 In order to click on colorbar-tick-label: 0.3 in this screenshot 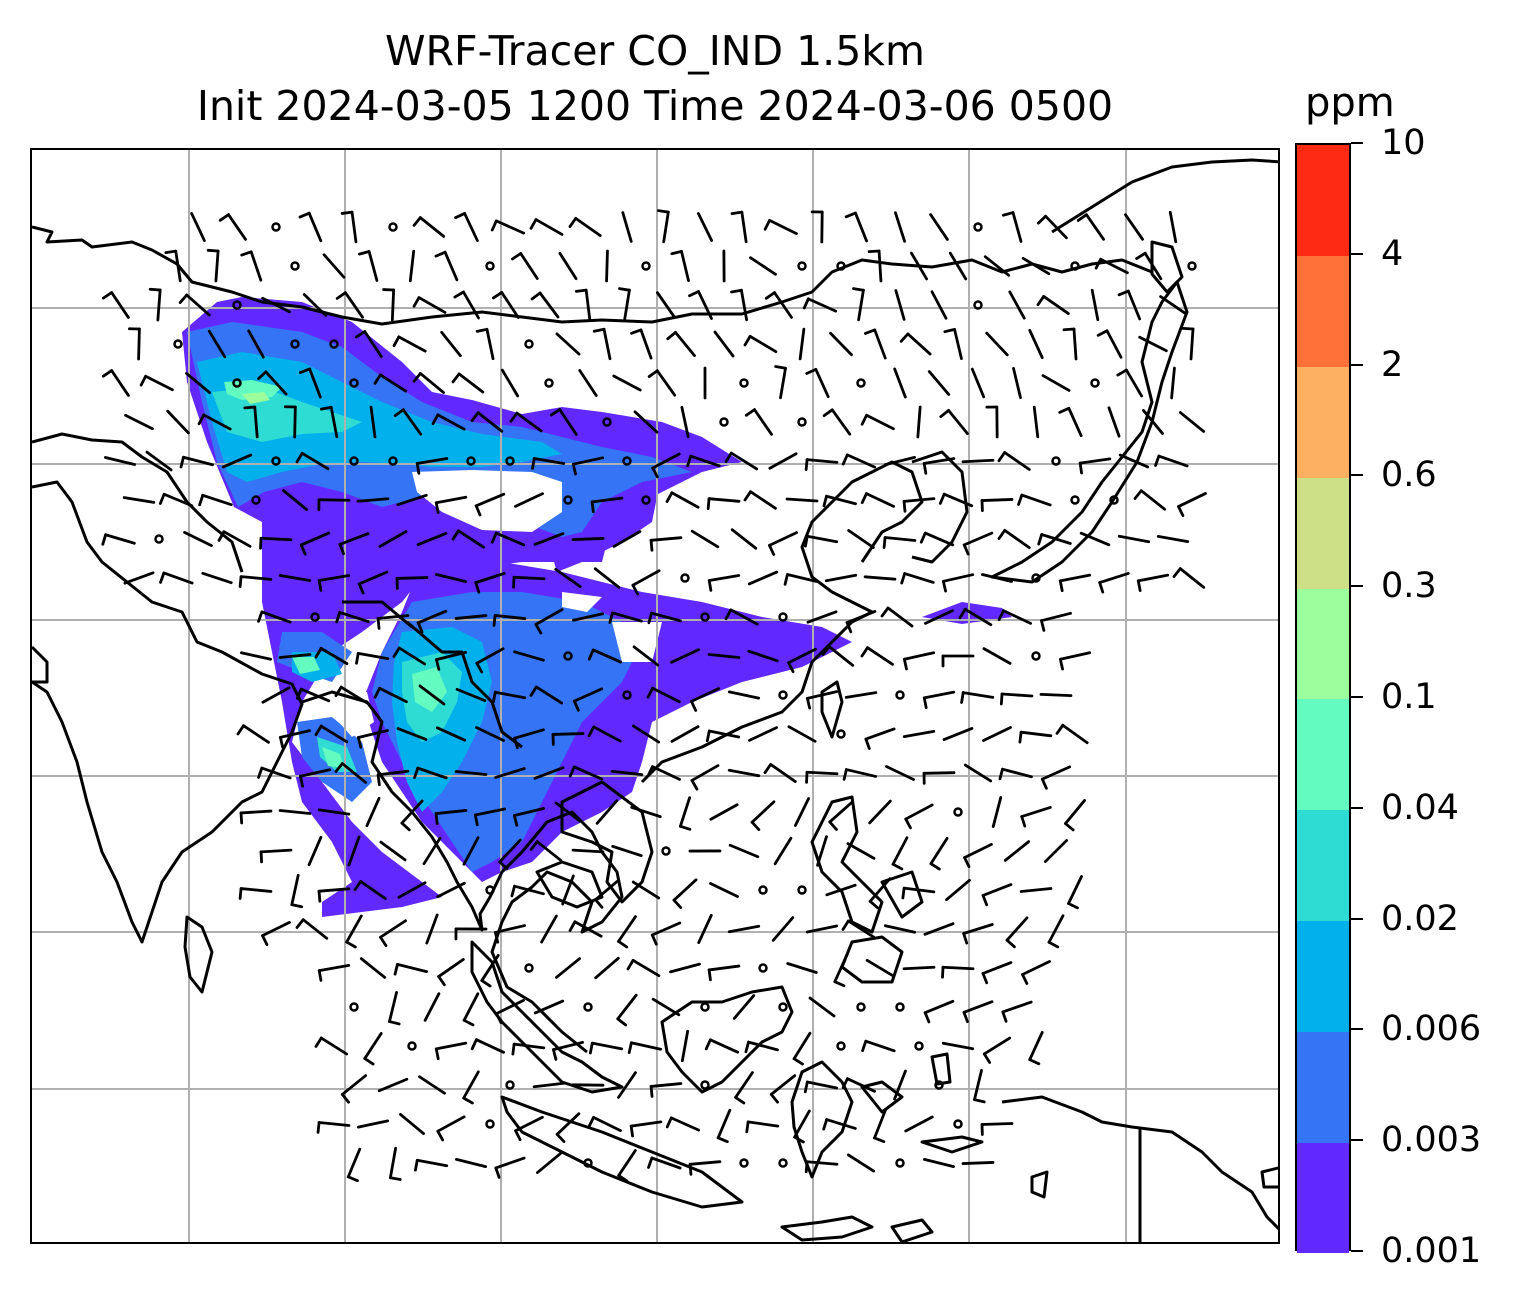, I will do `click(1409, 586)`.